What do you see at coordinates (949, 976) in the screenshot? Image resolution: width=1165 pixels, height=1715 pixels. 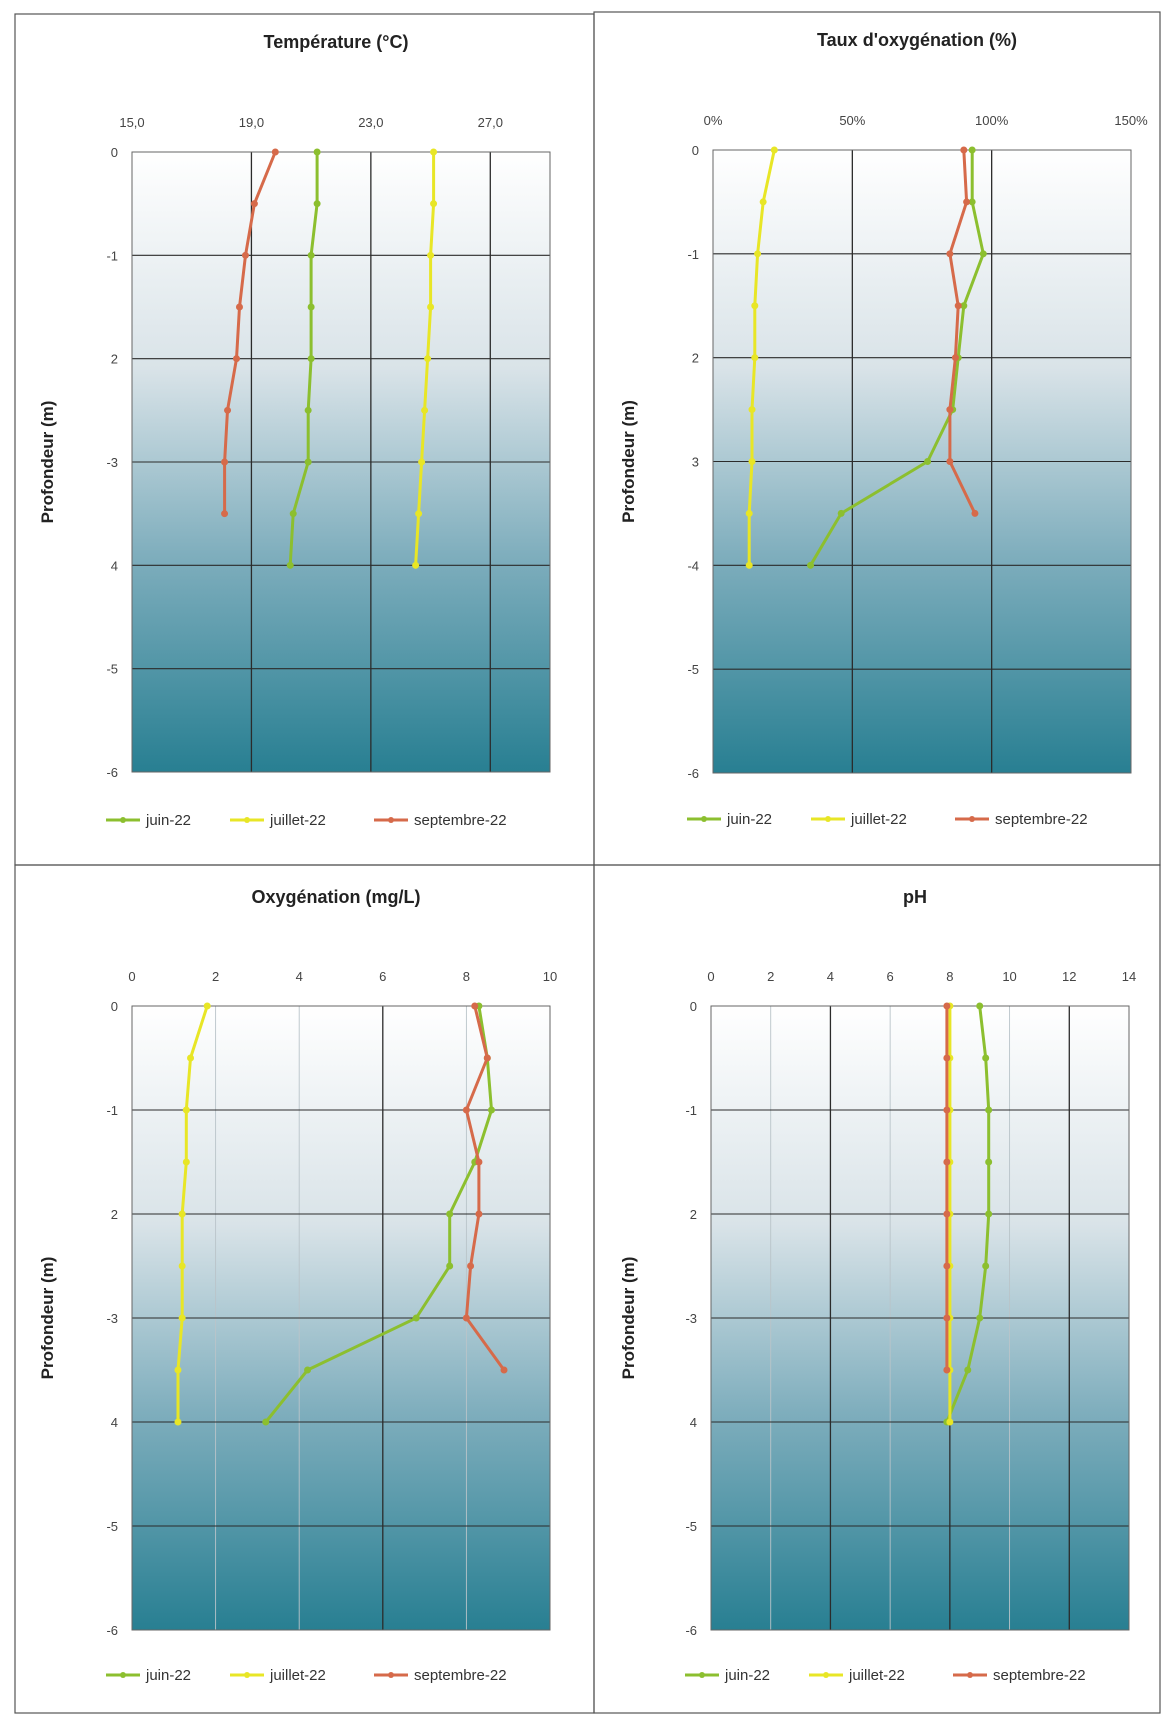 I see `x-tick-label: 8` at bounding box center [949, 976].